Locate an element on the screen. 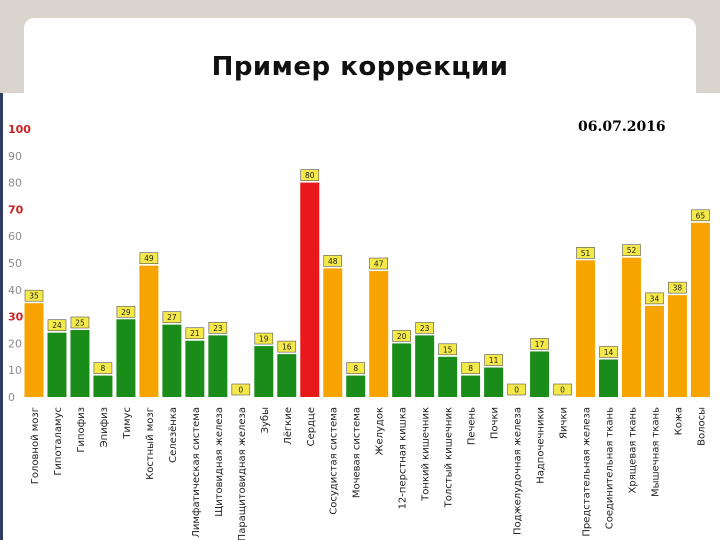 The height and width of the screenshot is (540, 720). value-label: 48 is located at coordinates (333, 261).